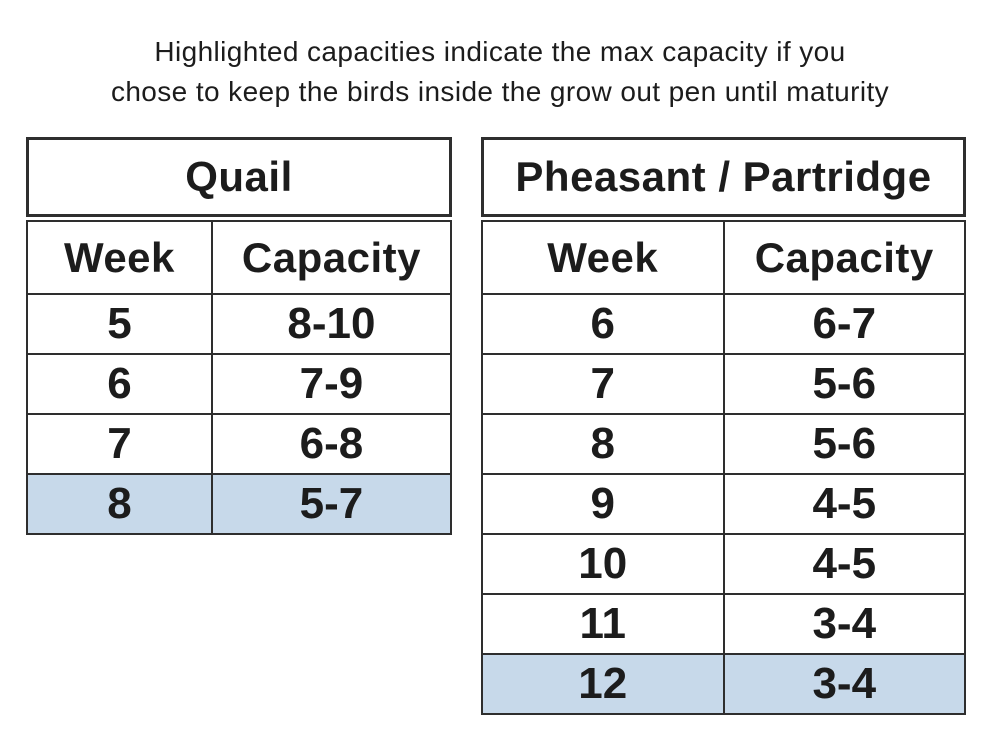 The width and height of the screenshot is (1000, 750). I want to click on pheasant-header-row: Week Capacity, so click(723, 257).